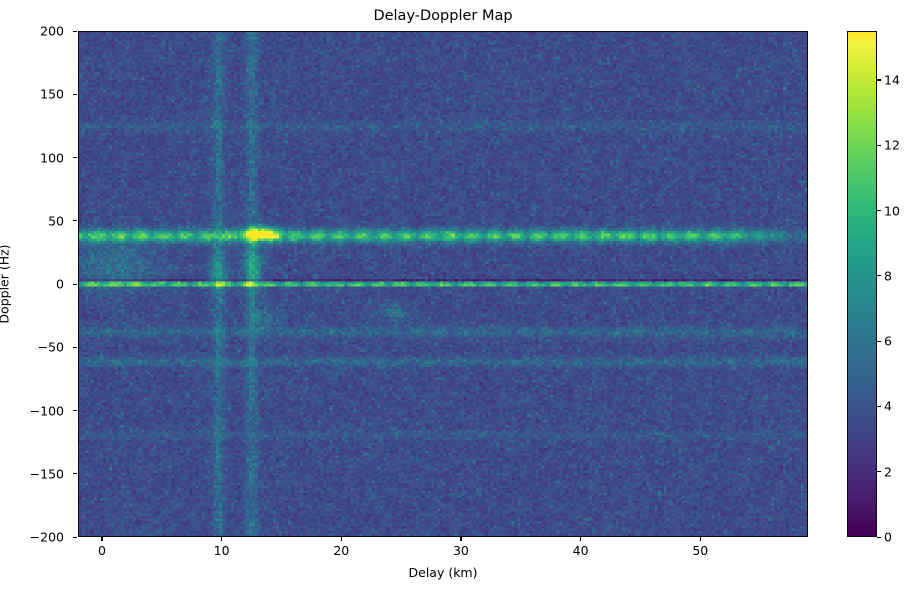 The width and height of the screenshot is (907, 590). I want to click on y-axis-label: Doppler (Hz), so click(6, 284).